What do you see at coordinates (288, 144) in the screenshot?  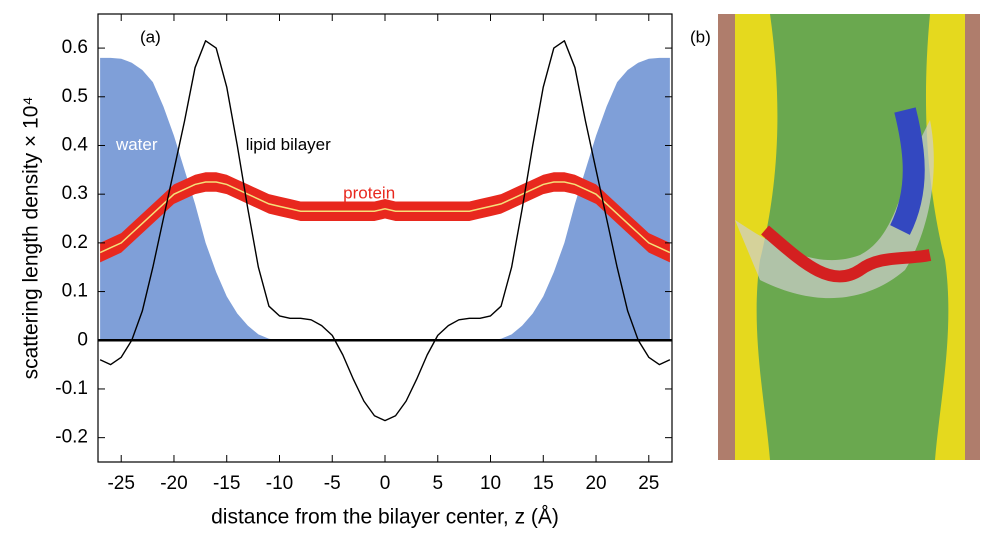 I see `series-label: lipid bilayer` at bounding box center [288, 144].